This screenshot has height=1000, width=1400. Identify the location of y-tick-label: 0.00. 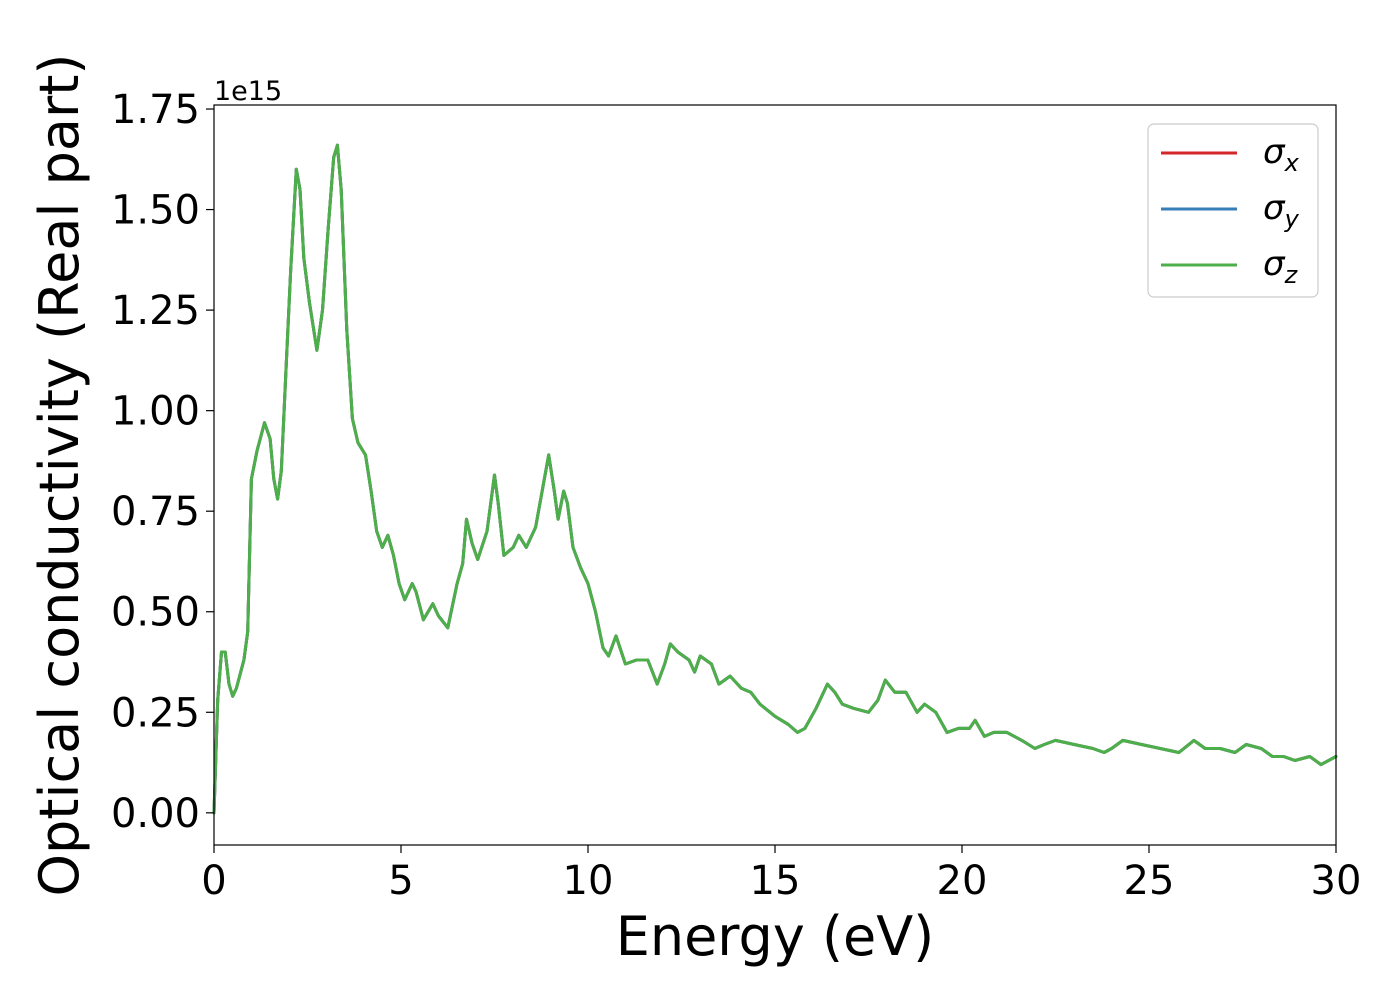
(155, 814).